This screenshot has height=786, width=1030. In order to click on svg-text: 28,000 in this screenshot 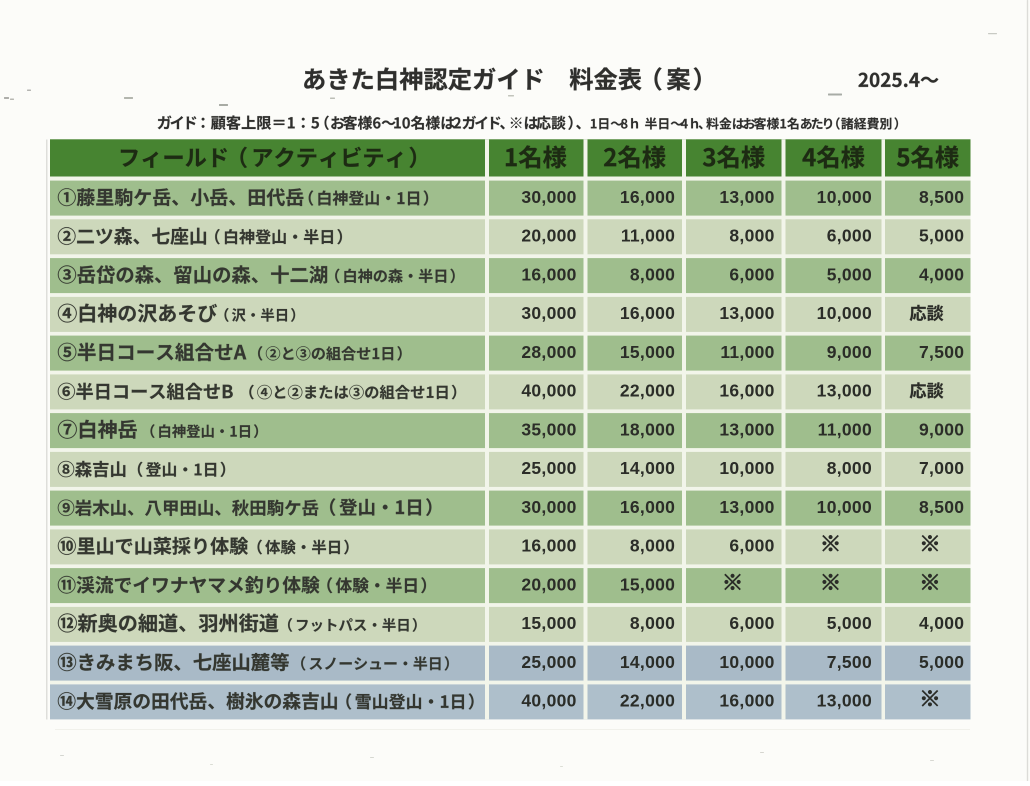, I will do `click(548, 352)`.